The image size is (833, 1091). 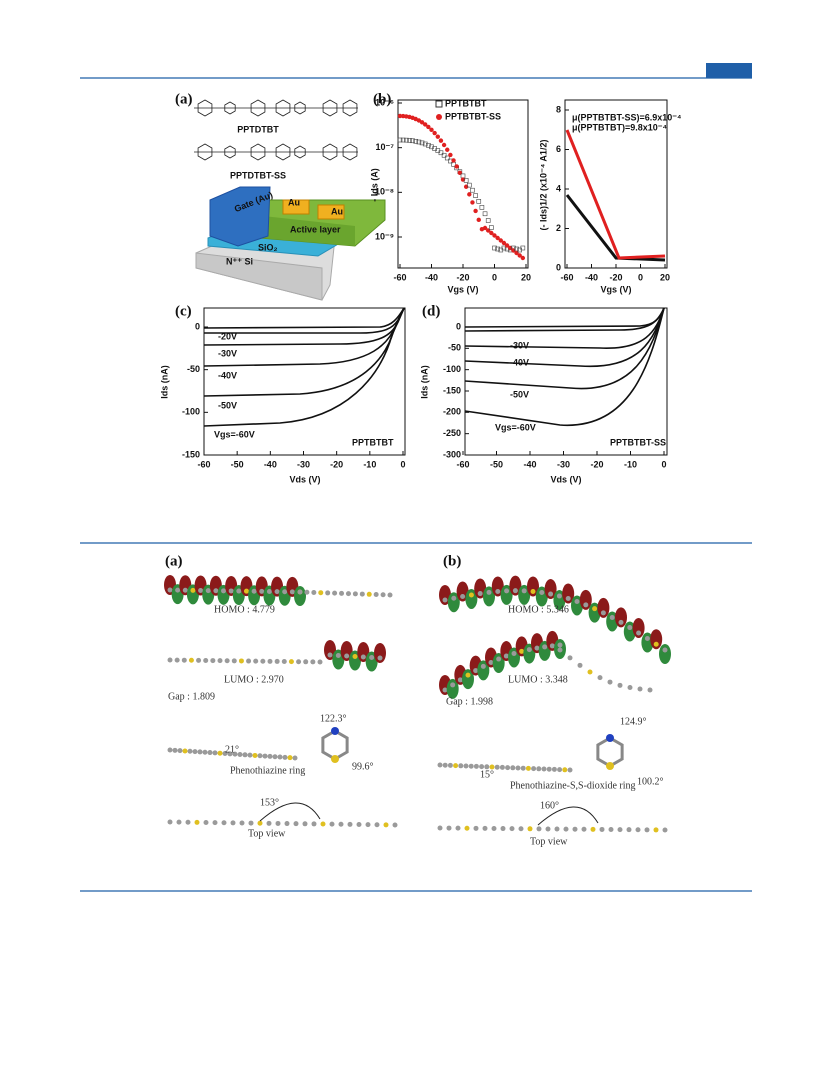 What do you see at coordinates (254, 679) in the screenshot?
I see `orbital-label: LUMO : 2.970` at bounding box center [254, 679].